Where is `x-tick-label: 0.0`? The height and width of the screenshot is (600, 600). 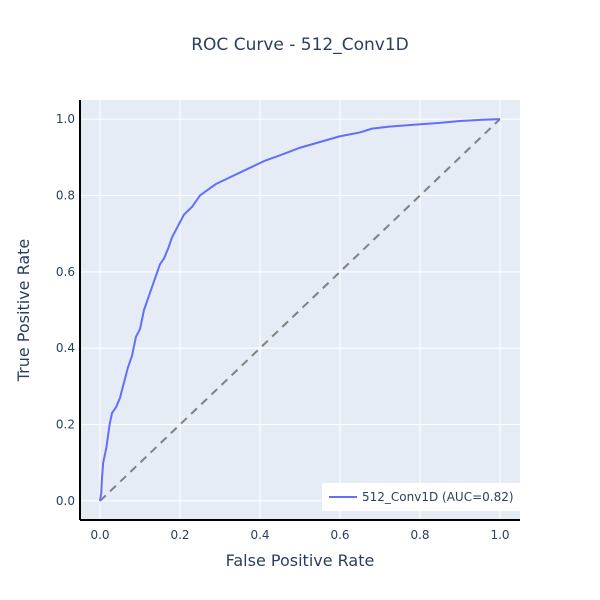 x-tick-label: 0.0 is located at coordinates (99, 535).